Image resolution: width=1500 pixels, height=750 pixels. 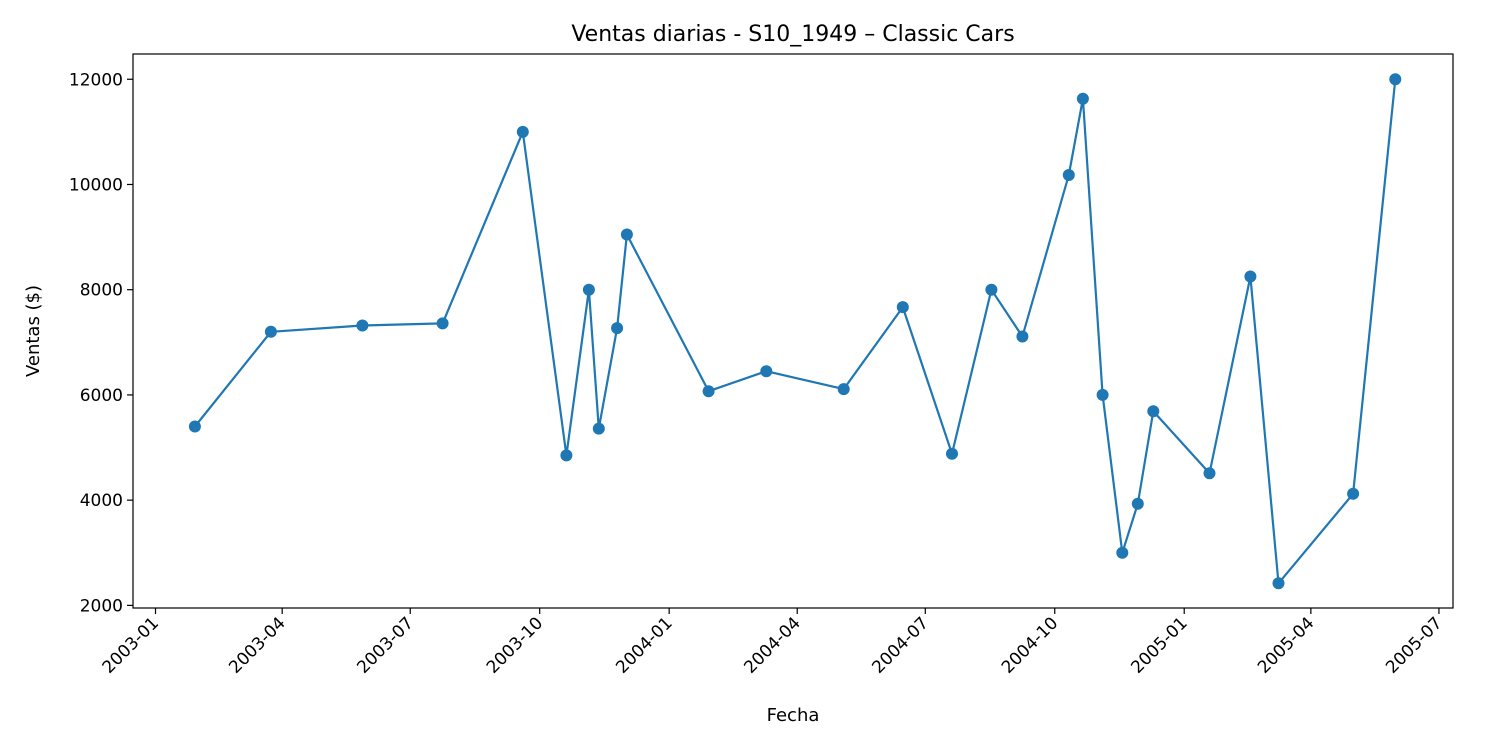 What do you see at coordinates (792, 34) in the screenshot?
I see `chart-title: Ventas diarias - S10_1949 – Classic Cars` at bounding box center [792, 34].